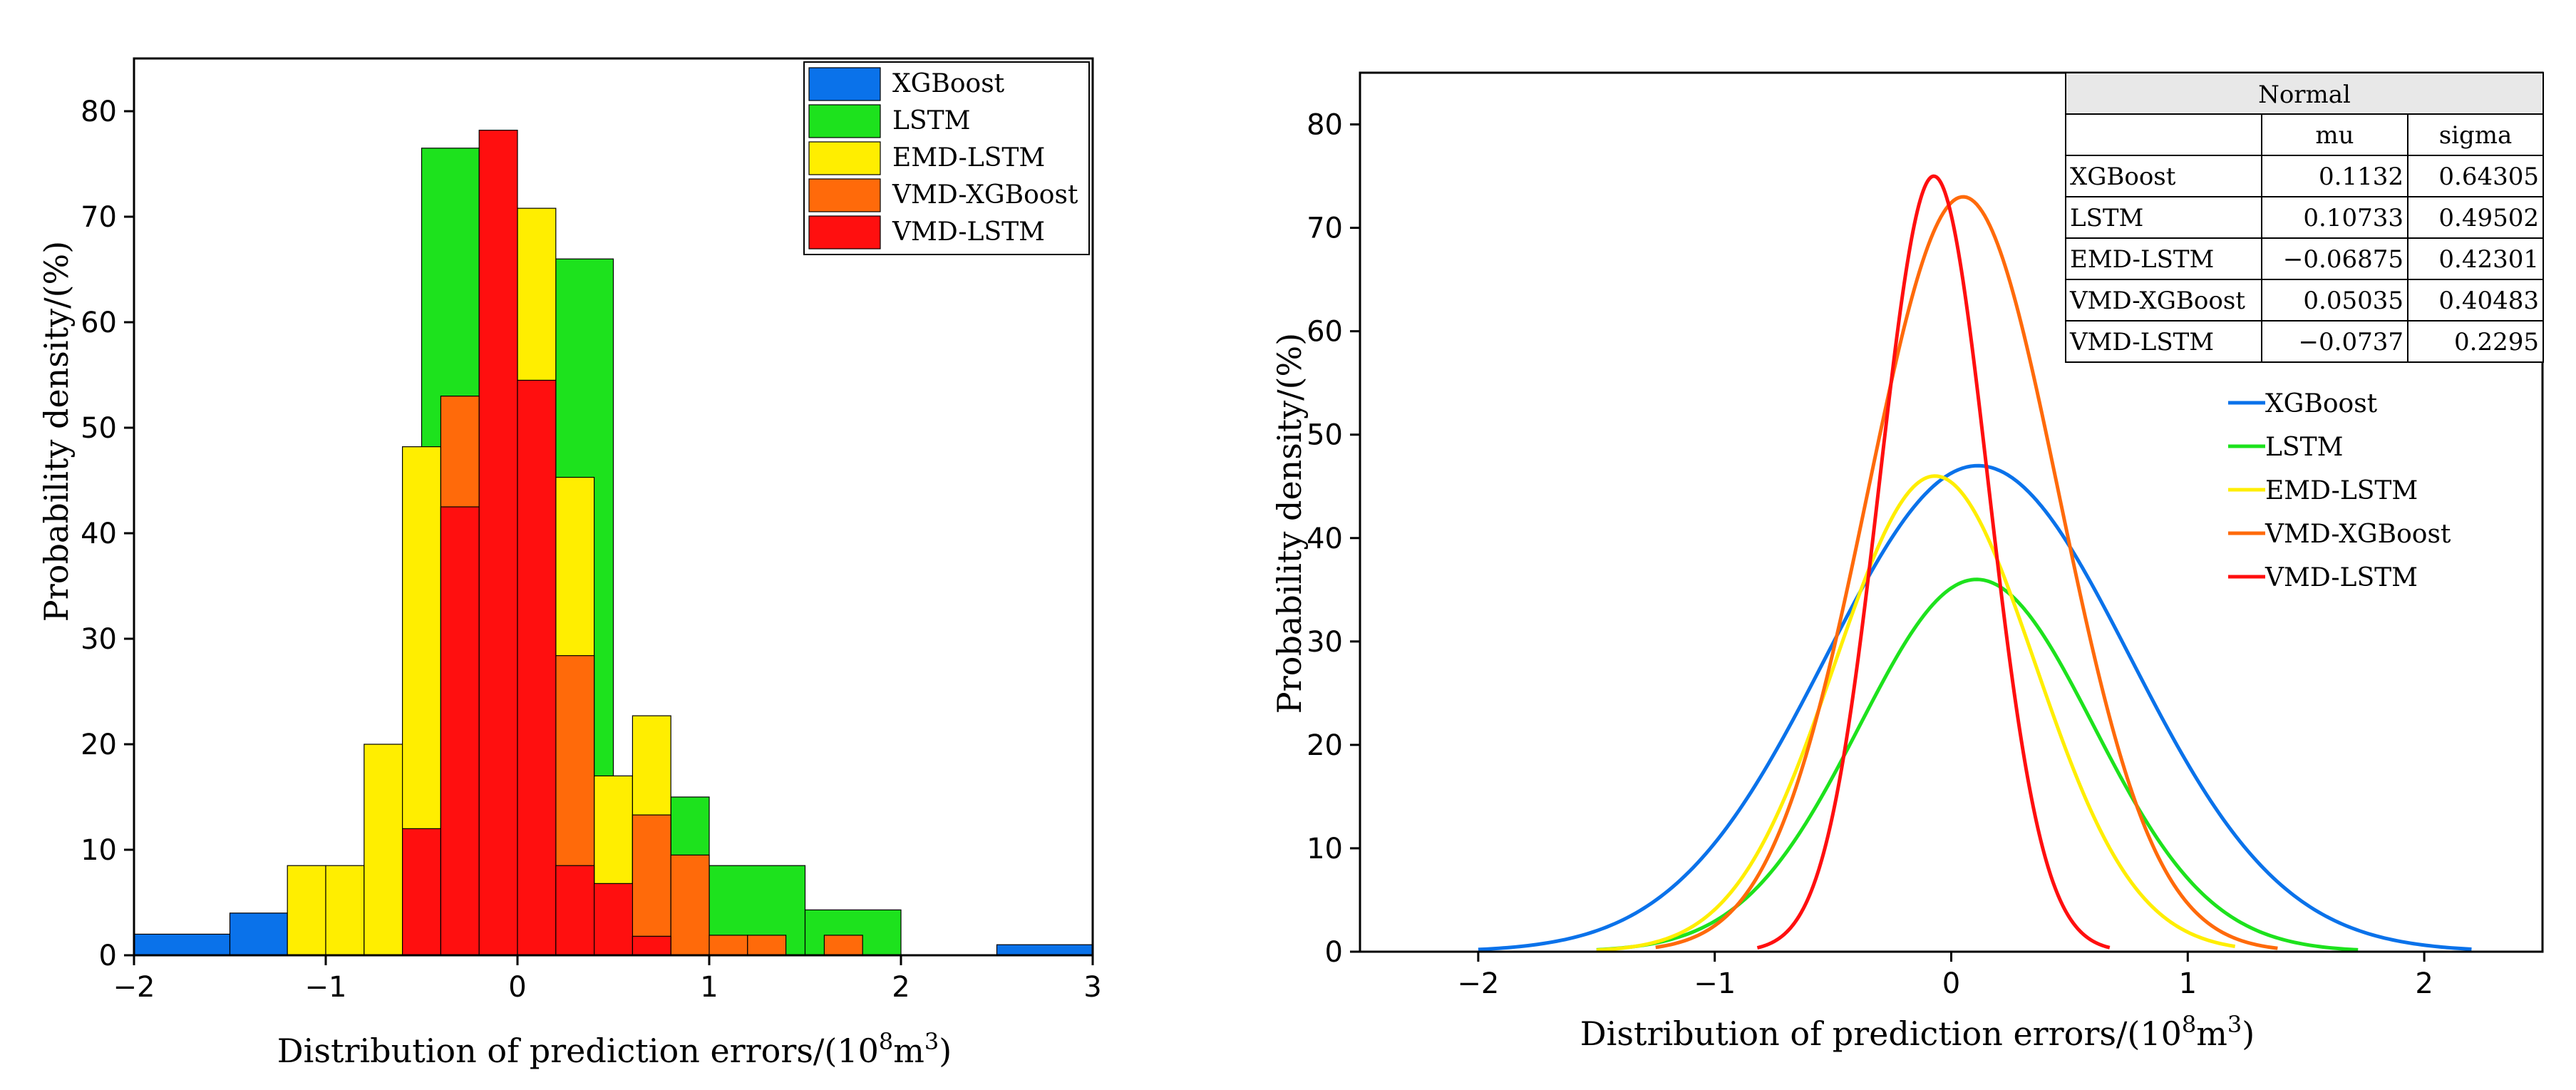 This screenshot has height=1090, width=2576. I want to click on curve-emd-lstm, so click(1916, 713).